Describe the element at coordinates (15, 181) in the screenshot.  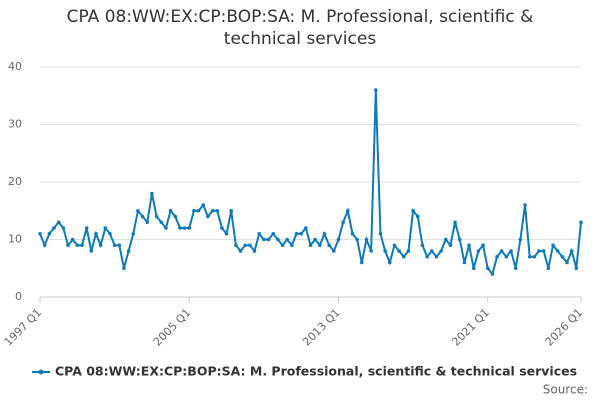
I see `y-tick-label: 20` at that location.